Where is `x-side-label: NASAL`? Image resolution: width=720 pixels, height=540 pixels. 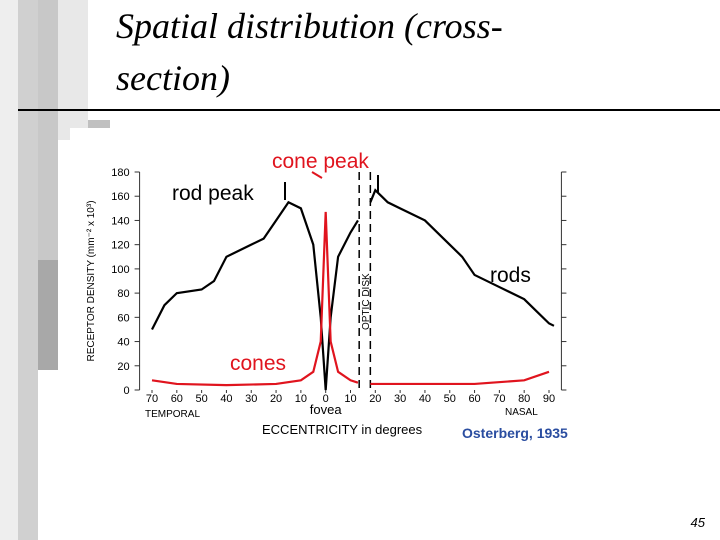 x-side-label: NASAL is located at coordinates (521, 412).